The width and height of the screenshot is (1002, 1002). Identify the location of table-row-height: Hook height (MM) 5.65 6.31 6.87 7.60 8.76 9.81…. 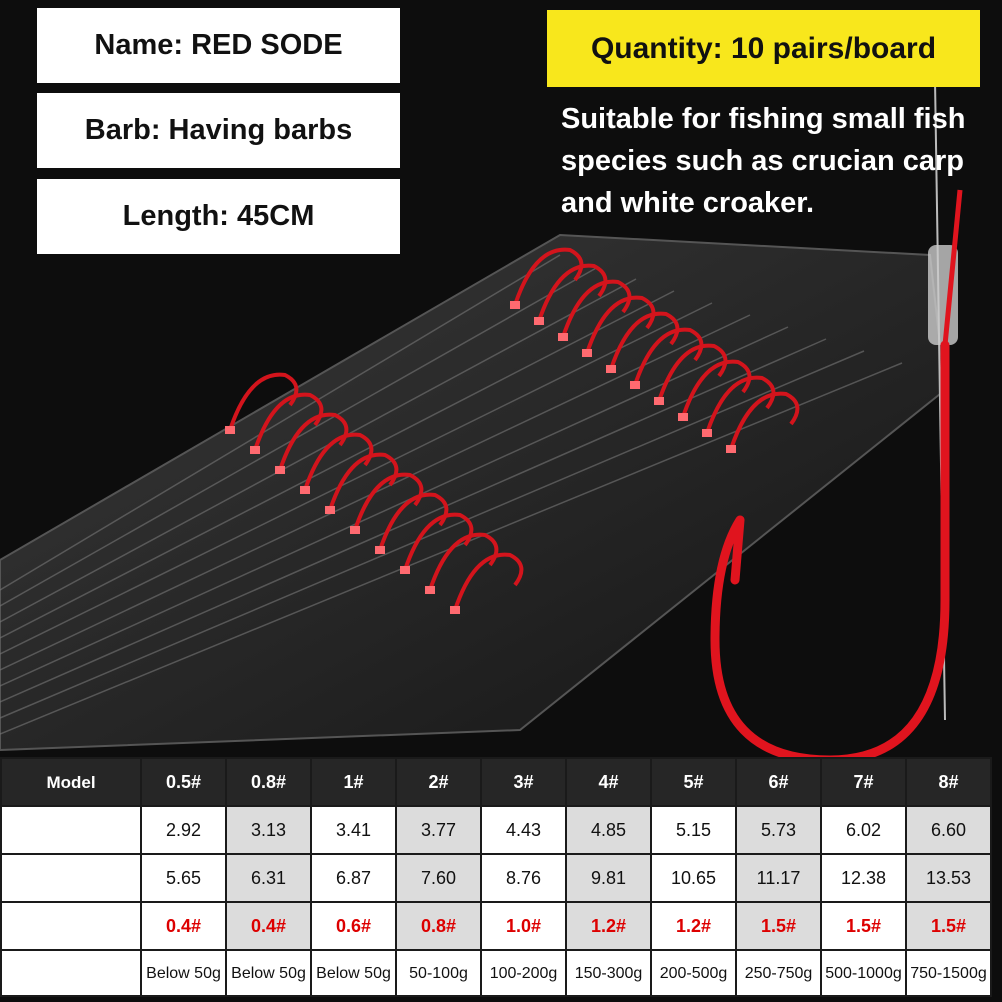
(496, 878).